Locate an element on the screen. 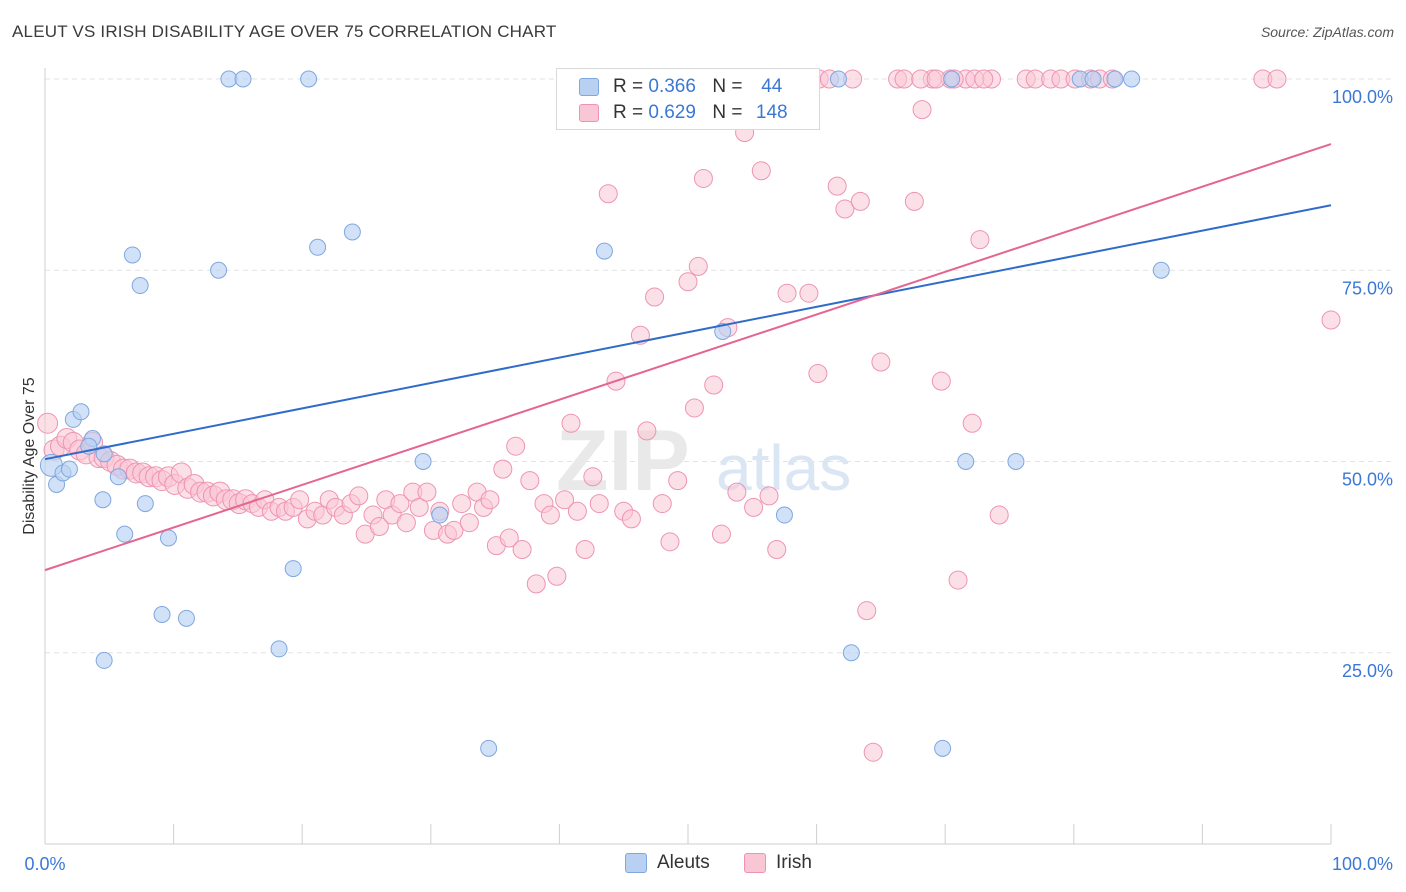 The height and width of the screenshot is (892, 1406). watermark: ZIP atlas is located at coordinates (703, 461).